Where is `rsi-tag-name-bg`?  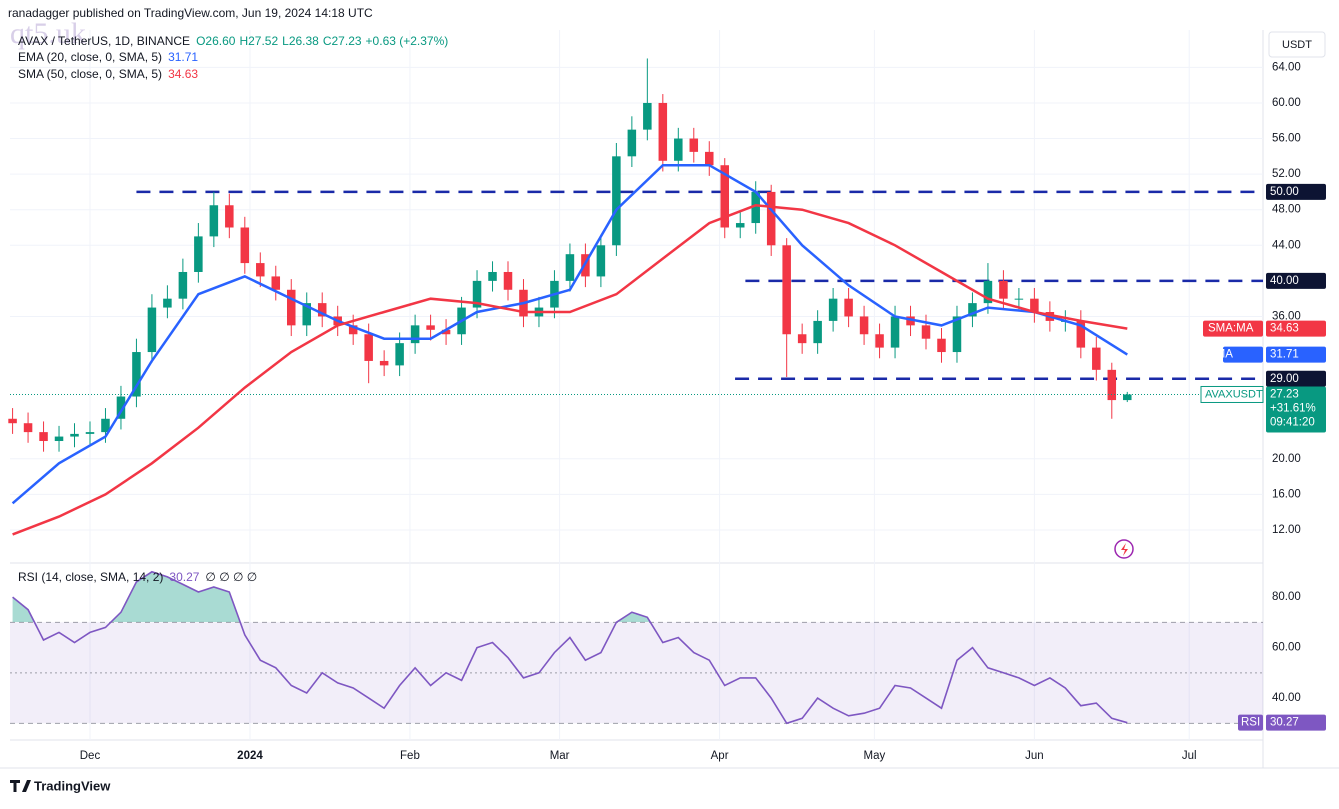
rsi-tag-name-bg is located at coordinates (1250, 722).